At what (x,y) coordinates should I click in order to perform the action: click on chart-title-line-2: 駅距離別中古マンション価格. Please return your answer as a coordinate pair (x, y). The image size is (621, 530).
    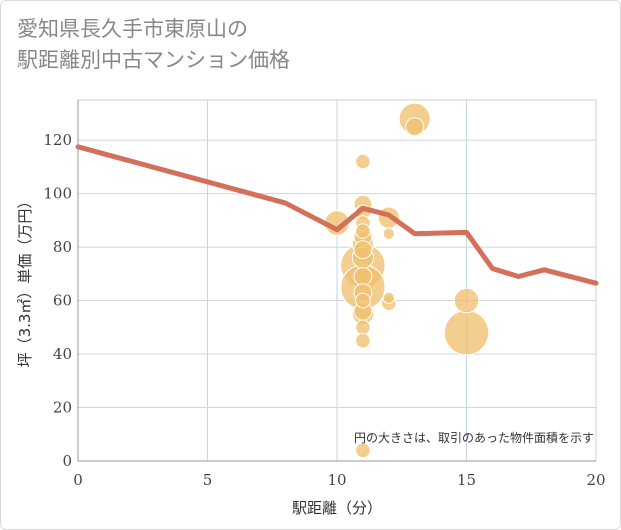
    Looking at the image, I should click on (153, 60).